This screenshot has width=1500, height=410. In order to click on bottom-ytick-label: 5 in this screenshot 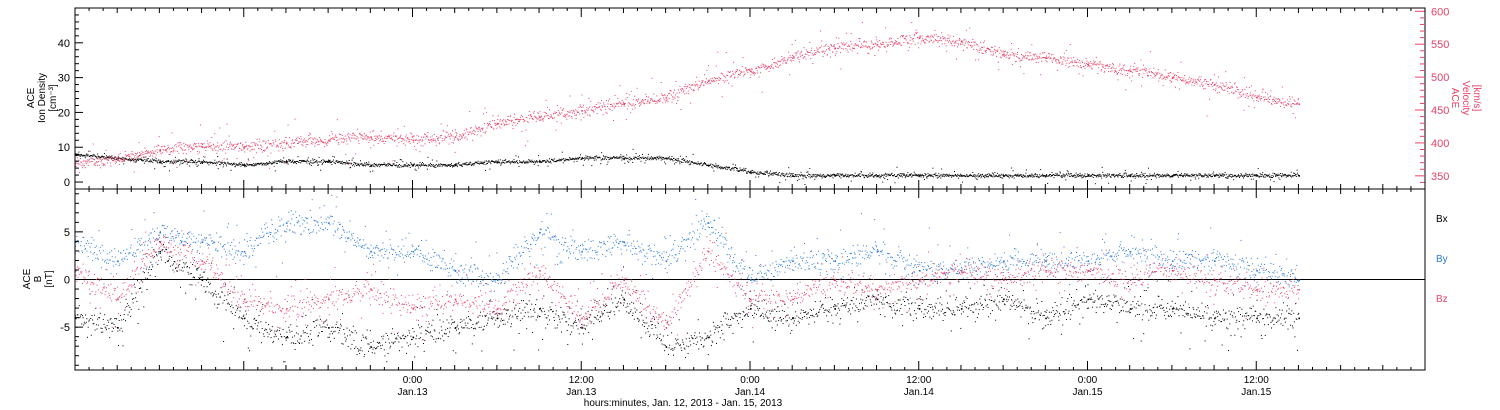, I will do `click(67, 233)`.